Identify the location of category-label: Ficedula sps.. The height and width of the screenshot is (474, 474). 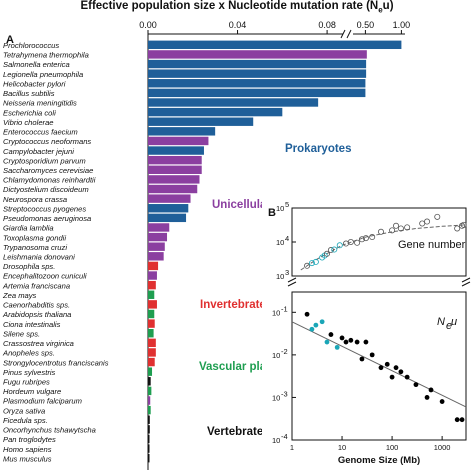
(25, 420).